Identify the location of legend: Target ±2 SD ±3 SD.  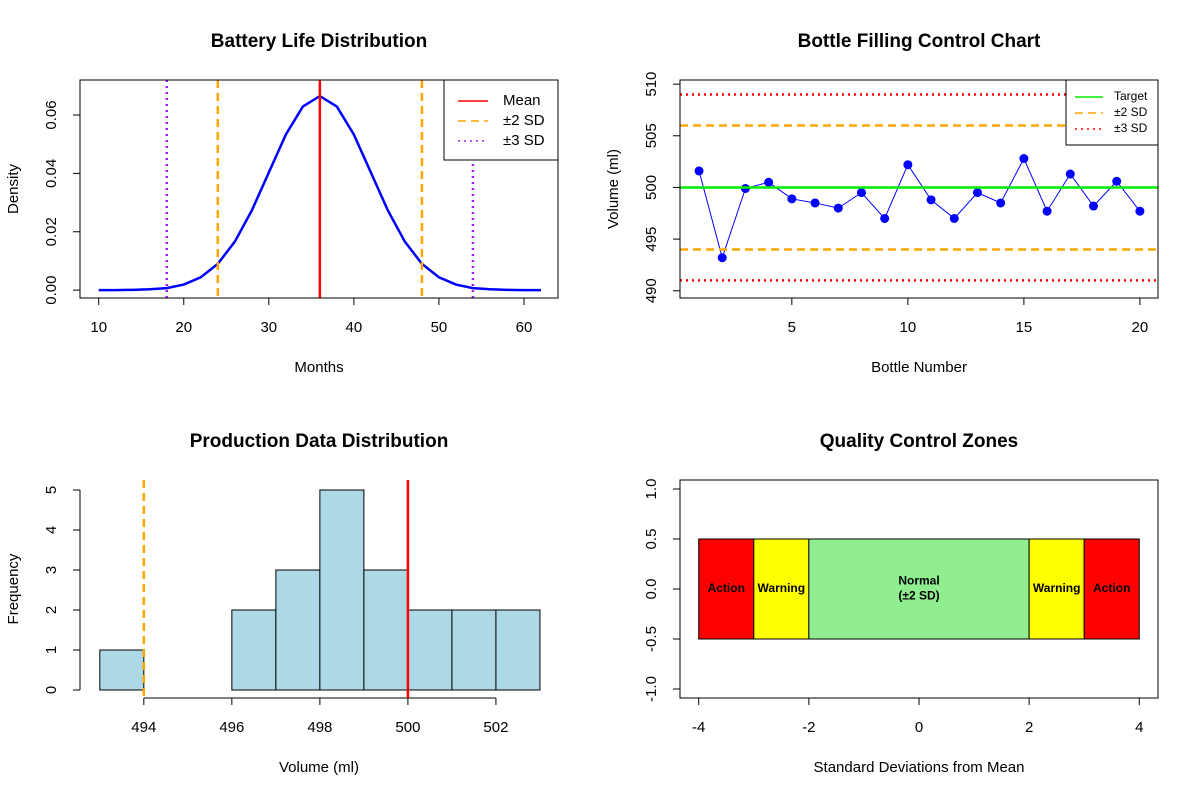
(1112, 112).